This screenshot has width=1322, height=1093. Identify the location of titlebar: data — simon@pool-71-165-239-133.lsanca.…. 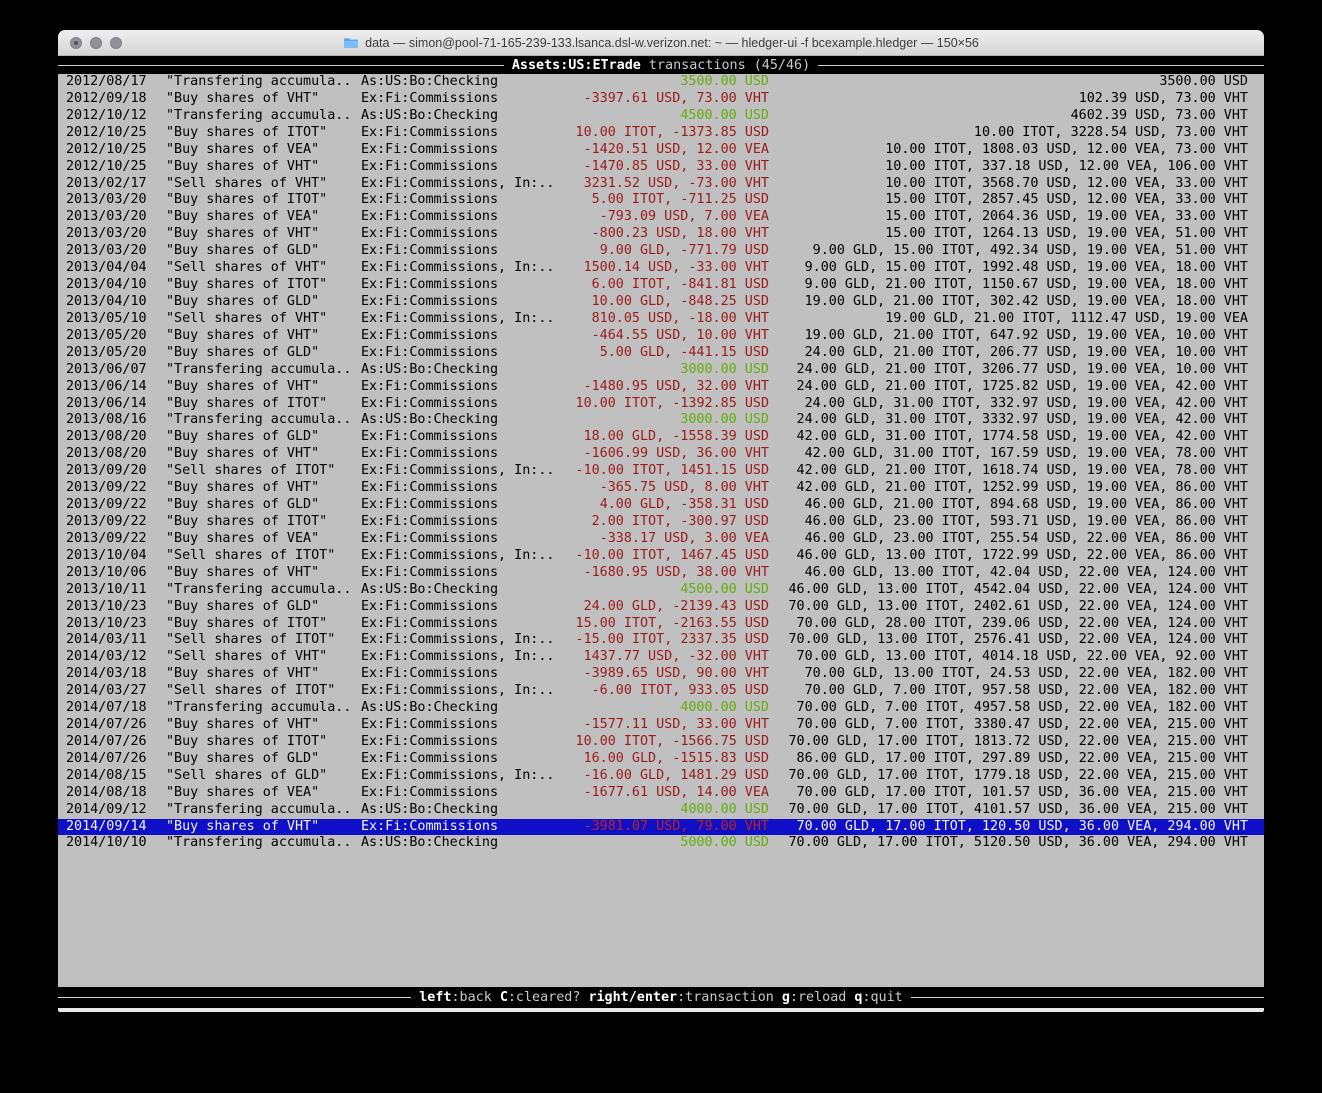
(661, 43).